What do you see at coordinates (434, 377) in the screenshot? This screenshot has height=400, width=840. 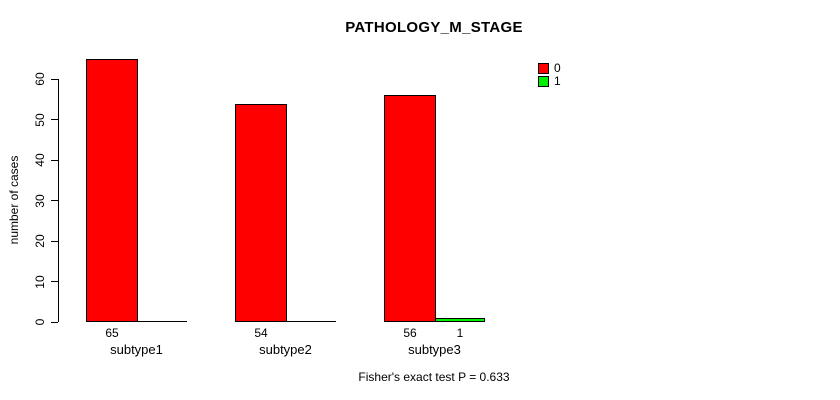 I see `annotation-text: Fisher's exact test P = 0.633` at bounding box center [434, 377].